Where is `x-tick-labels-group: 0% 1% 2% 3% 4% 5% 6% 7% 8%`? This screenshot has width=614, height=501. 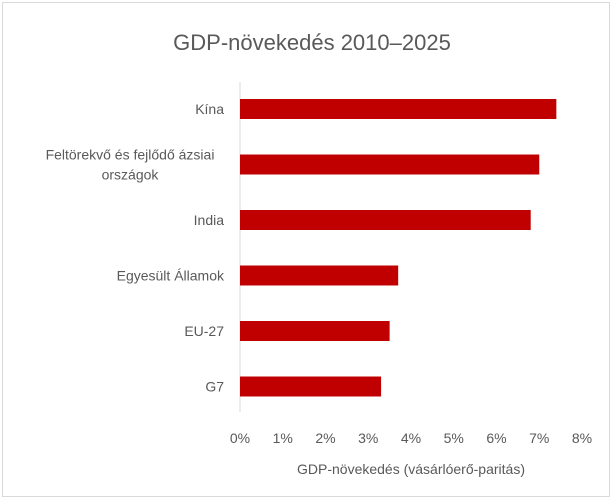
x-tick-labels-group: 0% 1% 2% 3% 4% 5% 6% 7% 8% is located at coordinates (411, 438).